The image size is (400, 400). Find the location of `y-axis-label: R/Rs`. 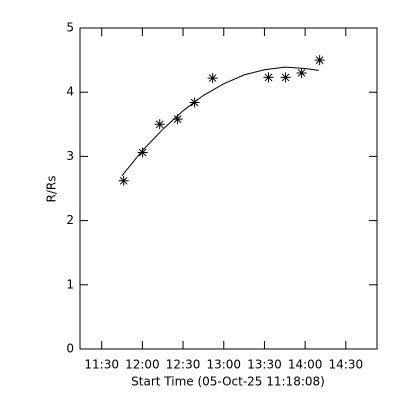

y-axis-label: R/Rs is located at coordinates (52, 189).